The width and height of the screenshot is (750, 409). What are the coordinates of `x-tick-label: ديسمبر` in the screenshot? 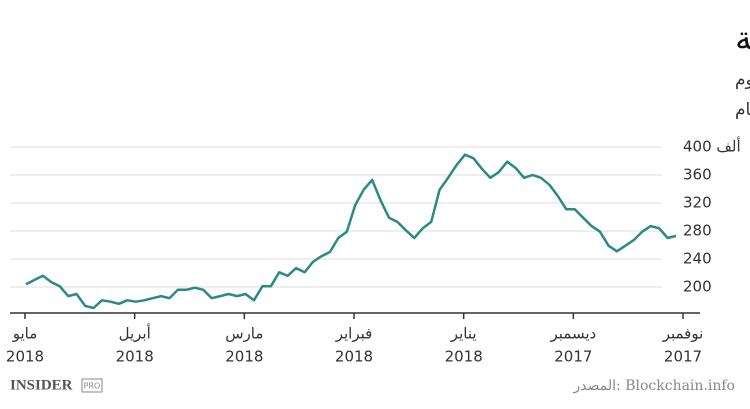 It's located at (572, 334).